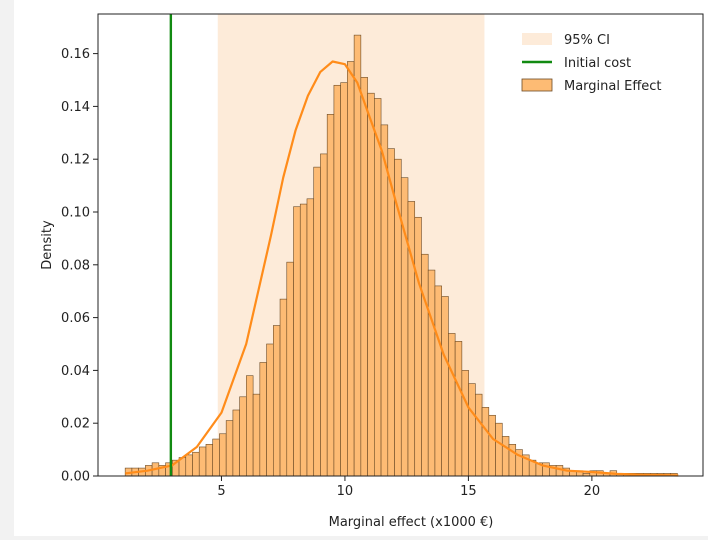 The image size is (708, 540). I want to click on y-tick-label: 0.04, so click(75, 371).